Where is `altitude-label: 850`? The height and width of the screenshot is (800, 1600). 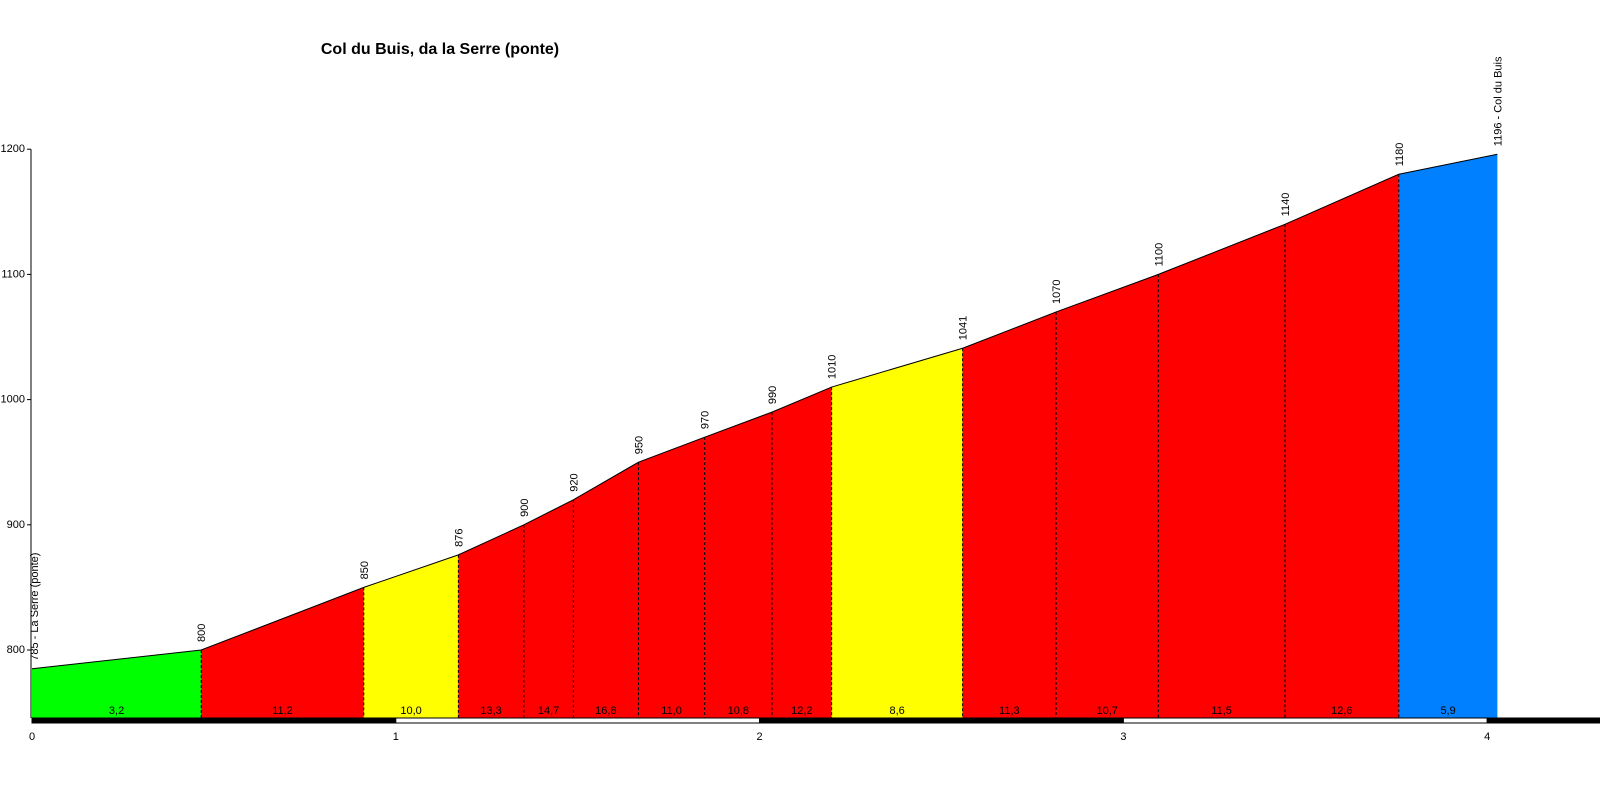
altitude-label: 850 is located at coordinates (365, 570).